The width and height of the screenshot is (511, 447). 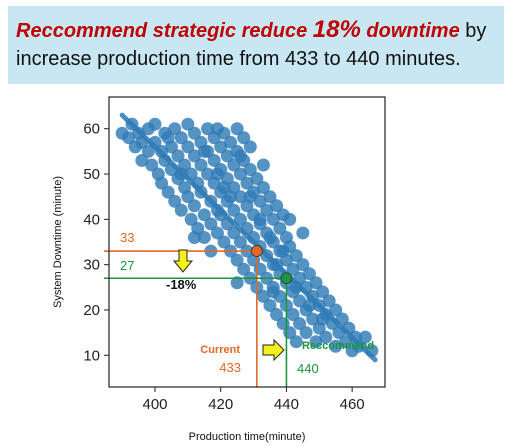 What do you see at coordinates (58, 242) in the screenshot?
I see `y-axis-label: System Downtime (minute)` at bounding box center [58, 242].